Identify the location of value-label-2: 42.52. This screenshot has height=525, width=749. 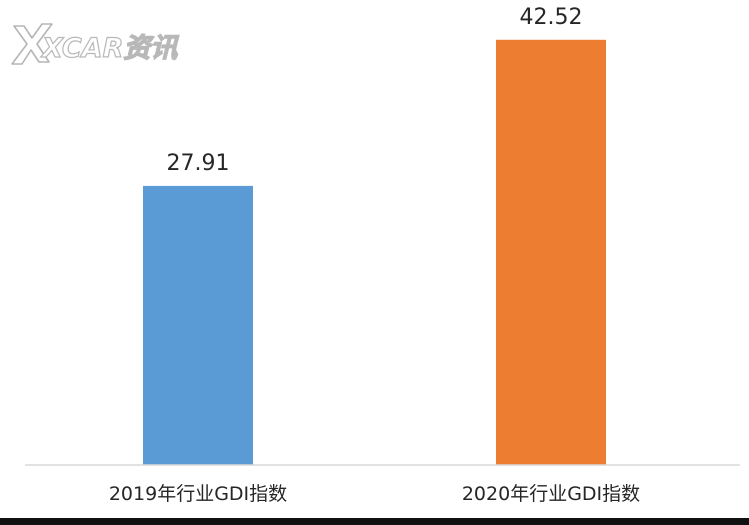
(551, 17).